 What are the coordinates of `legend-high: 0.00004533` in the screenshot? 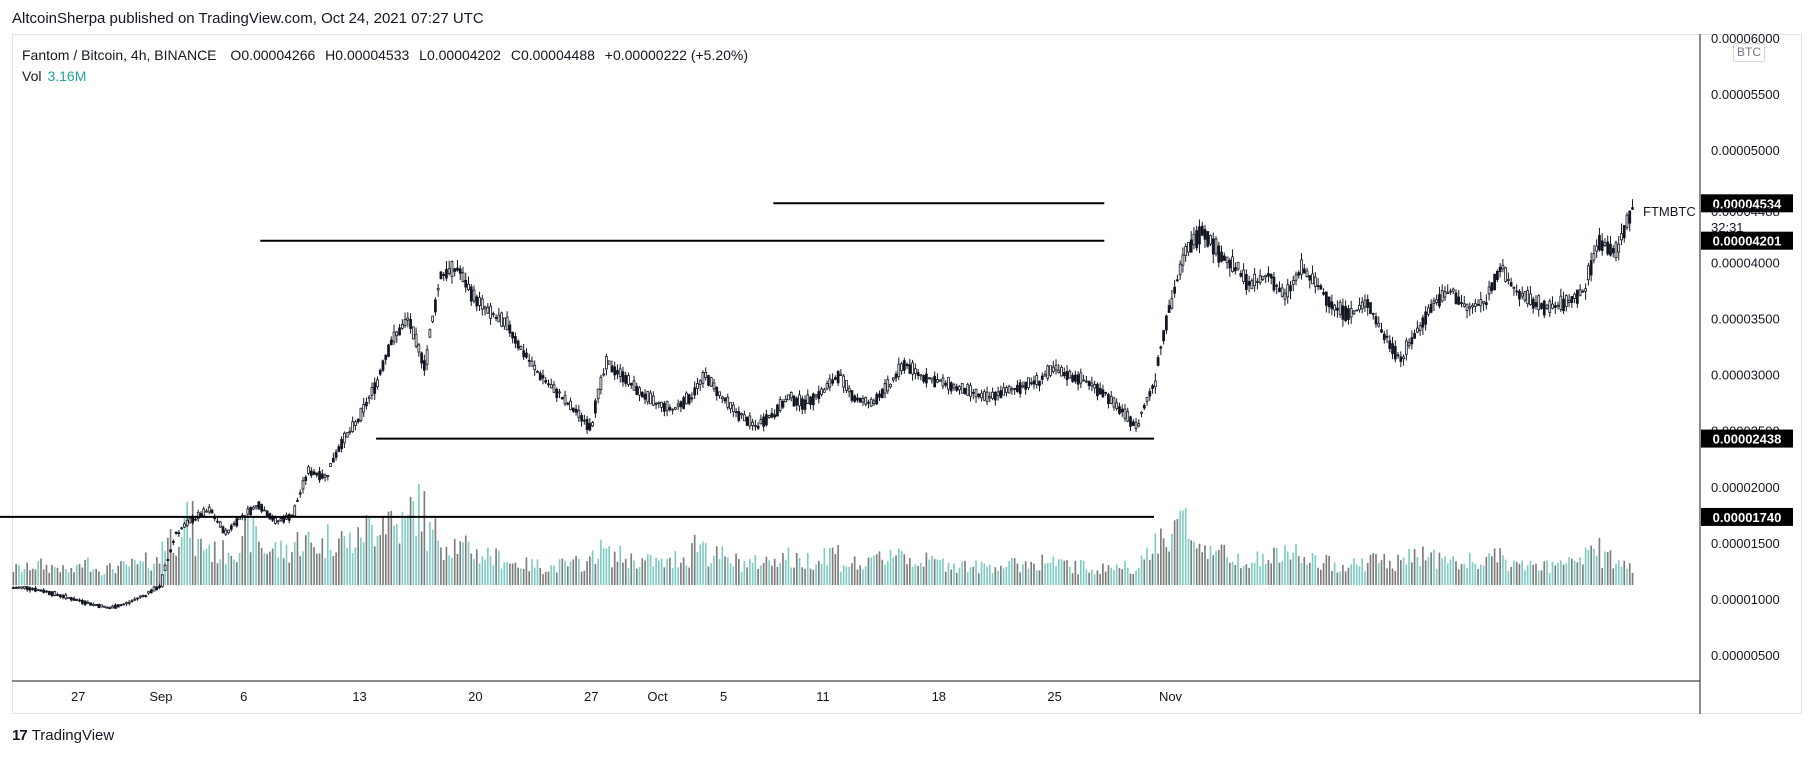 It's located at (372, 55).